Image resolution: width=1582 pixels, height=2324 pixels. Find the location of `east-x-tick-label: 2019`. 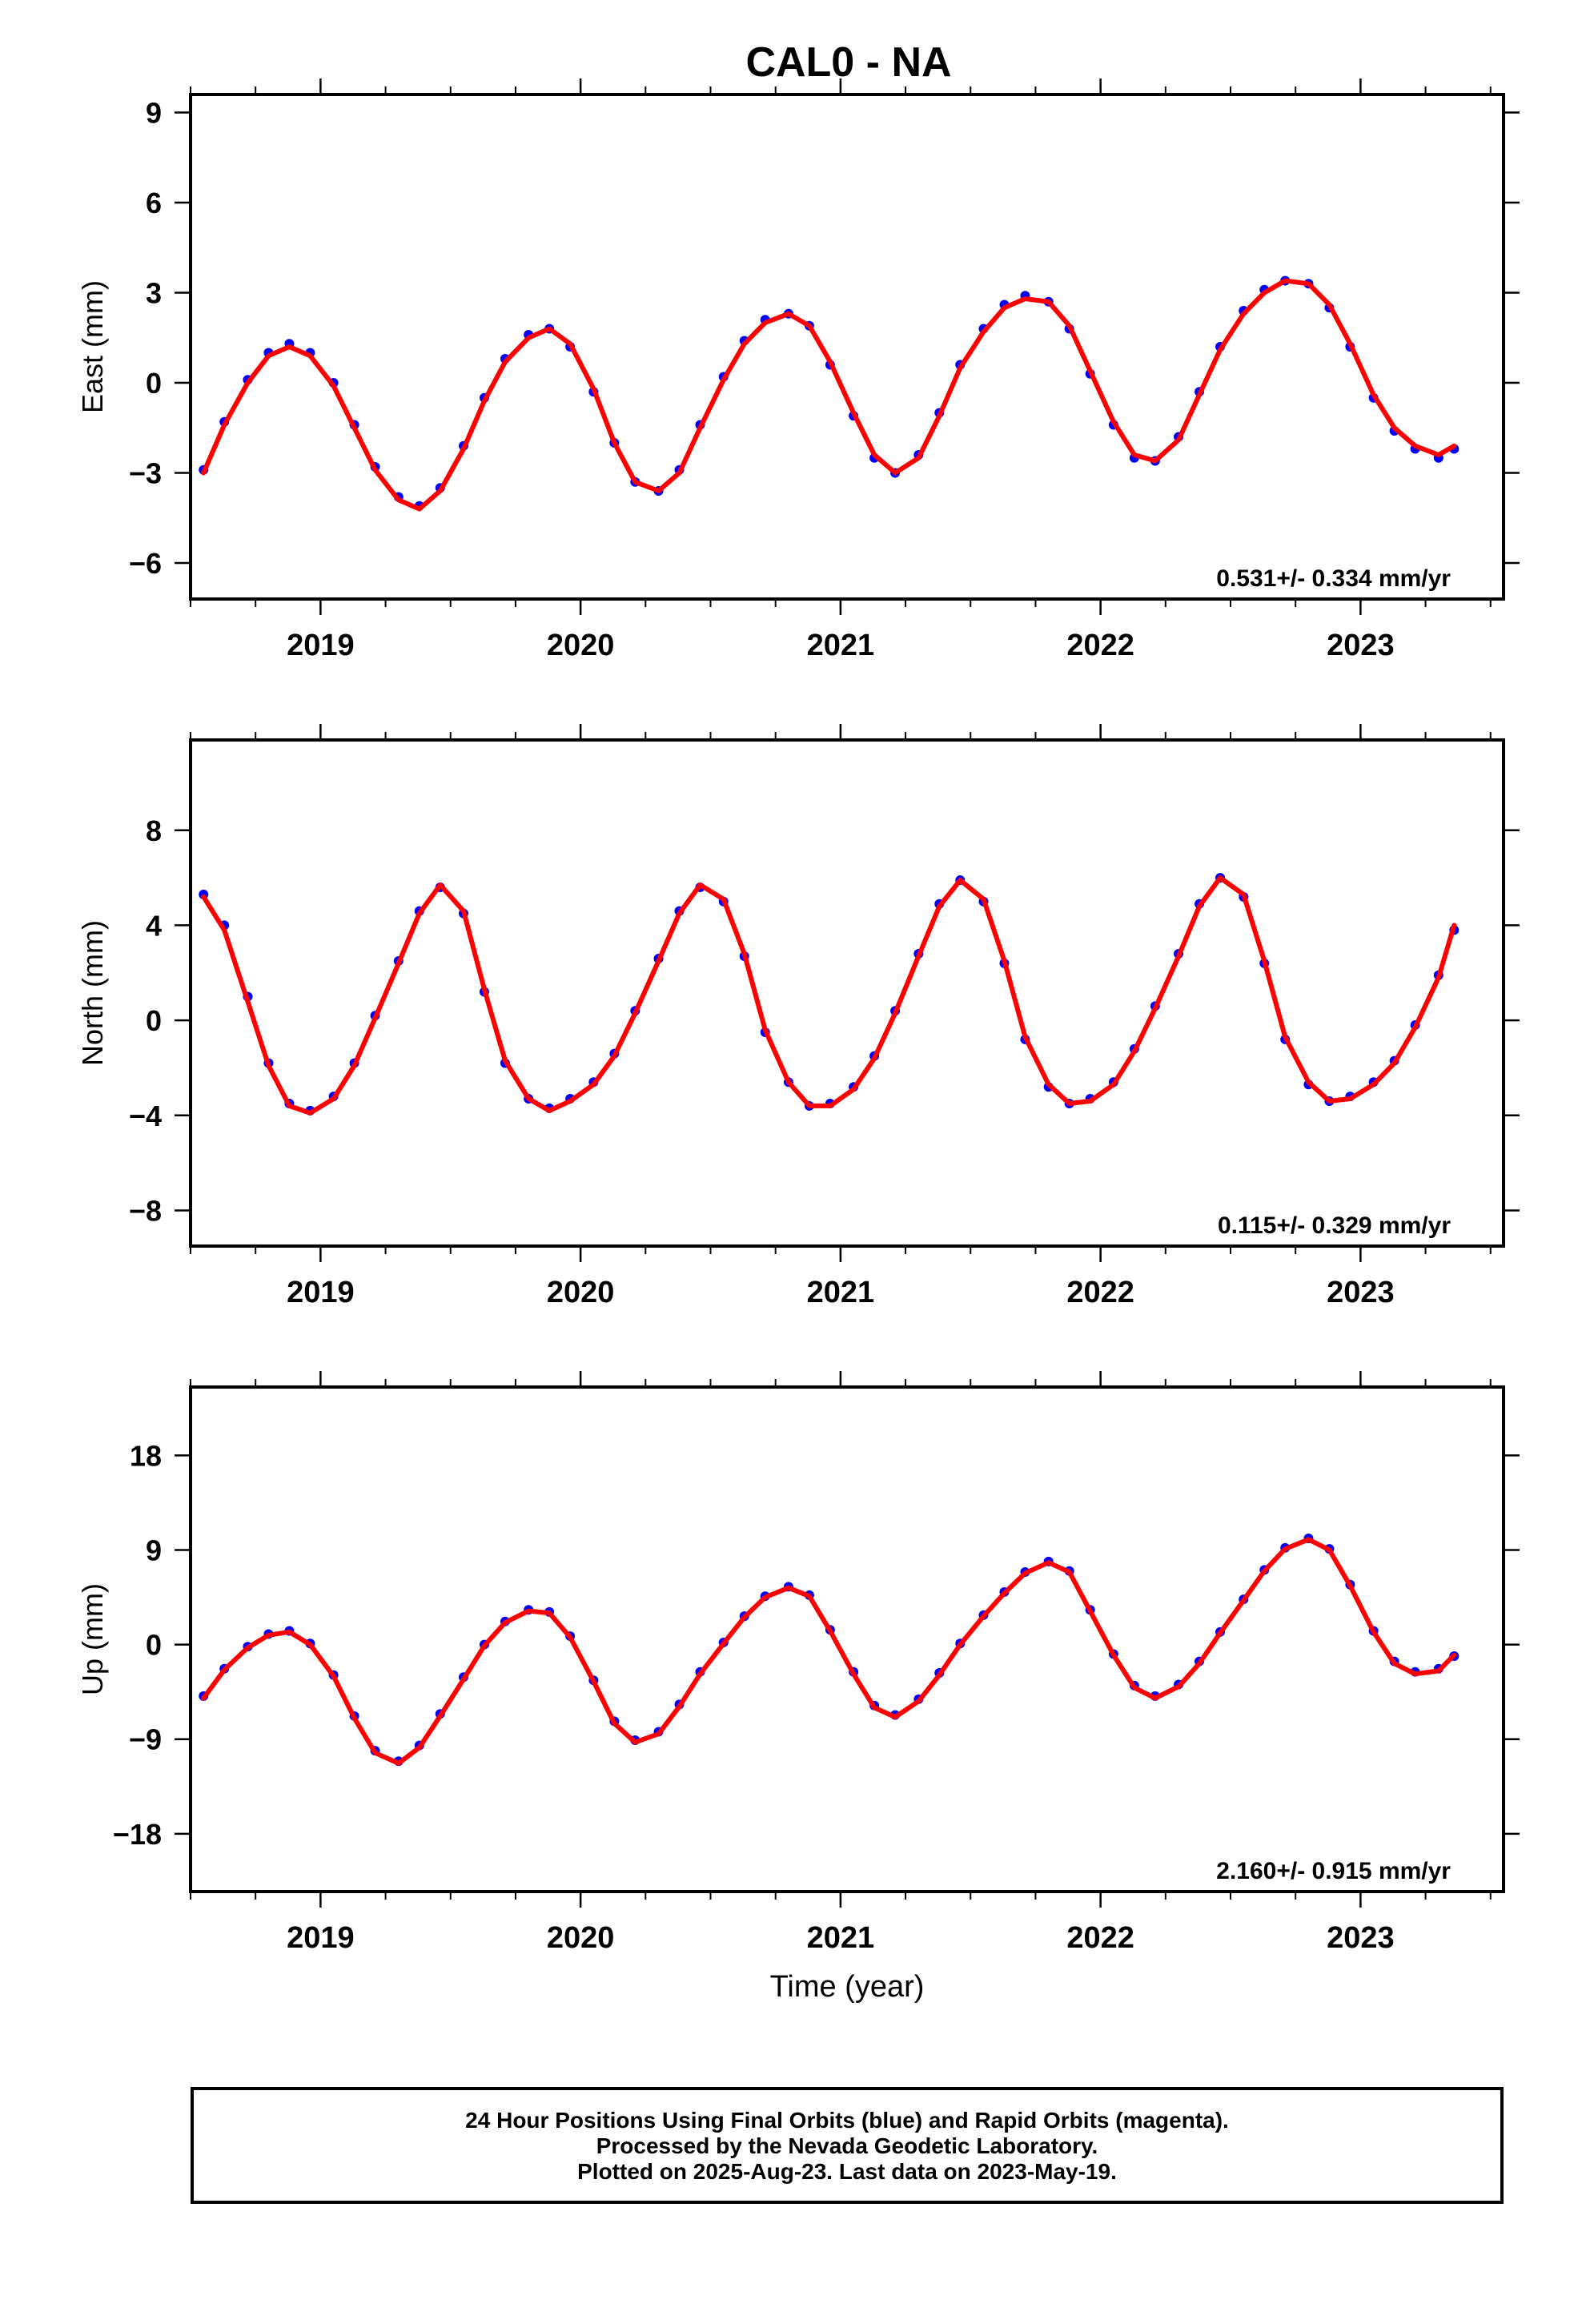

east-x-tick-label: 2019 is located at coordinates (321, 645).